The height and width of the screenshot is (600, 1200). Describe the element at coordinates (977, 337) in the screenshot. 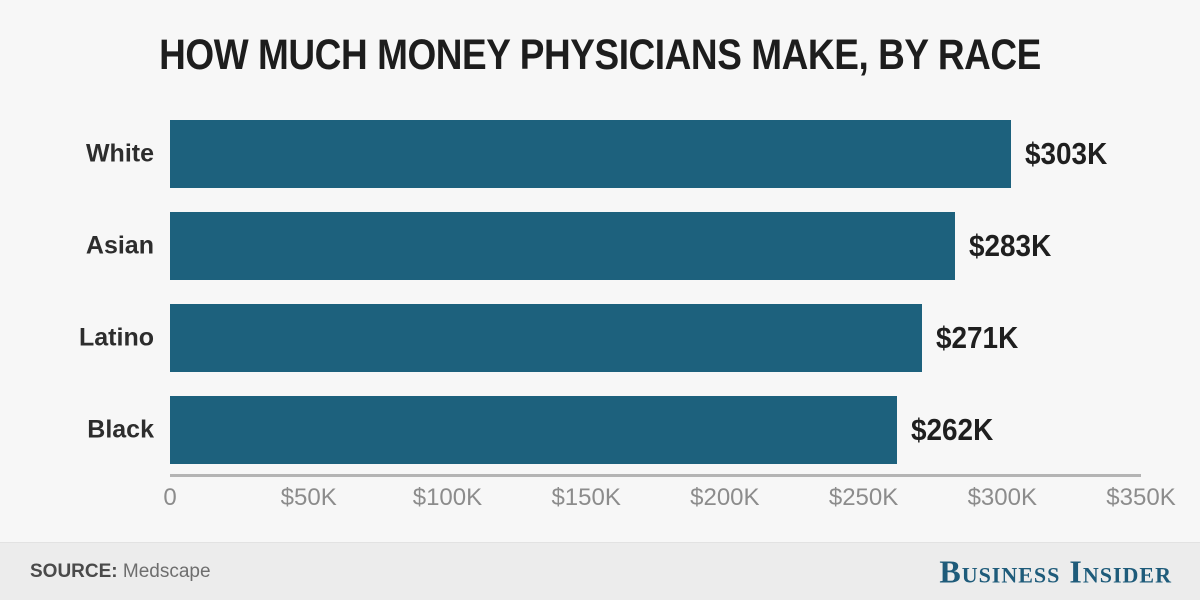

I see `value-label: $271K` at that location.